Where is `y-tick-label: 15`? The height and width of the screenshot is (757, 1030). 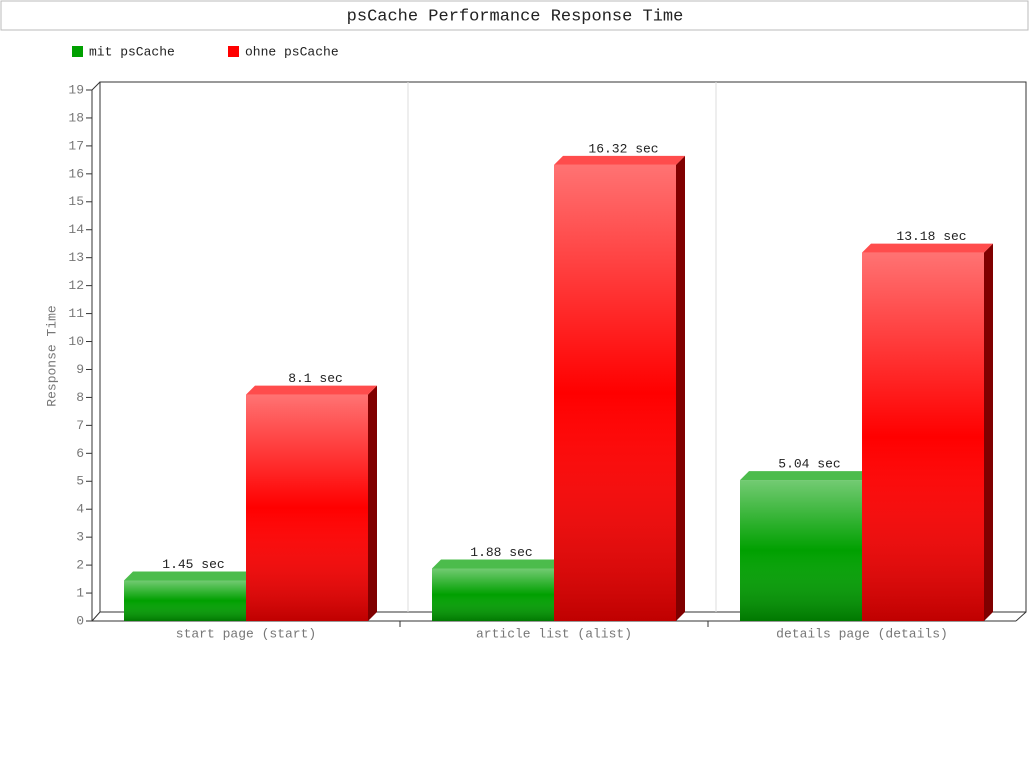 y-tick-label: 15 is located at coordinates (76, 201).